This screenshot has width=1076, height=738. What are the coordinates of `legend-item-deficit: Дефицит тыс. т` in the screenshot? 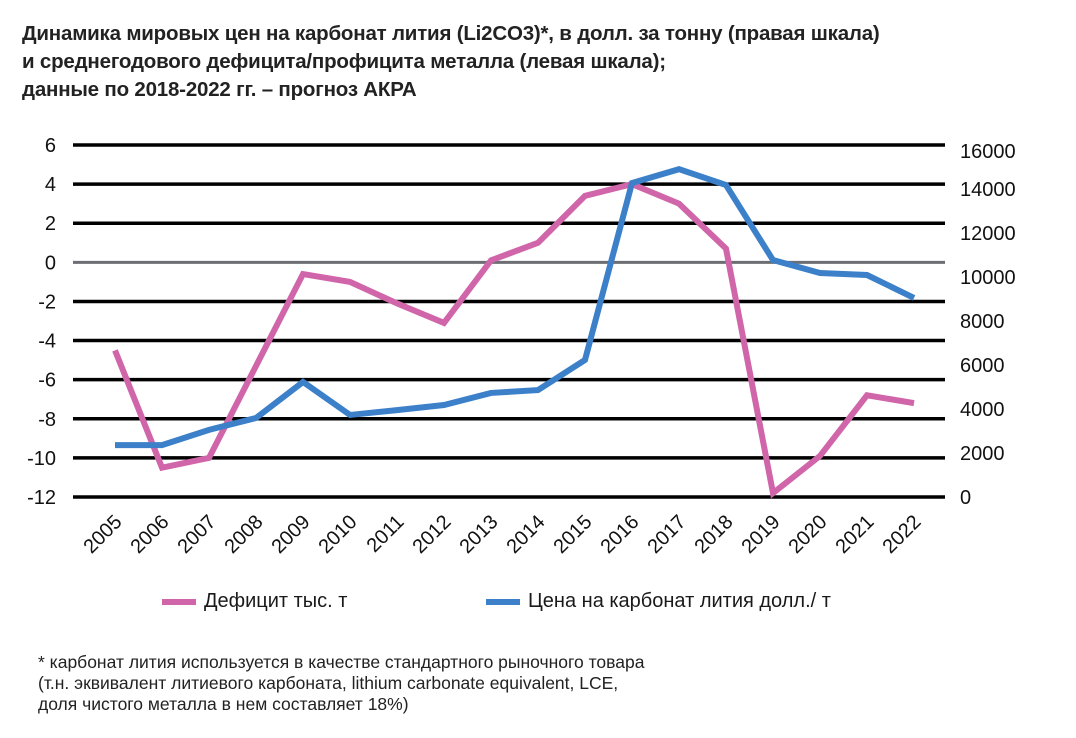 It's located at (254, 601).